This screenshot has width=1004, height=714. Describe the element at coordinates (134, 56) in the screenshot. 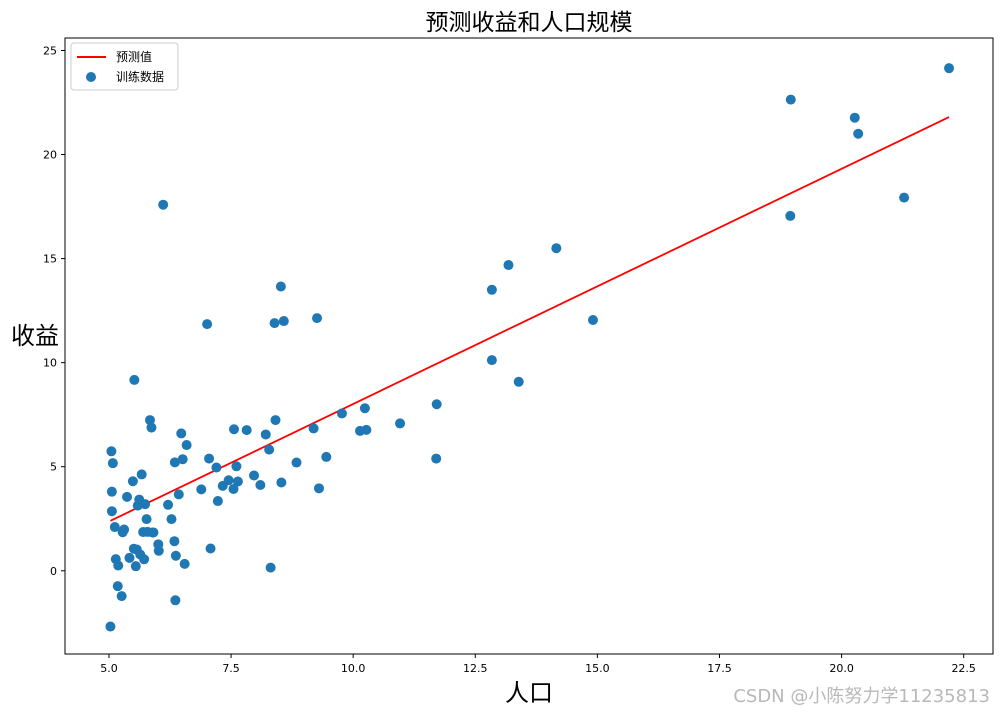

I see `legend-label-prediction: 预测值` at that location.